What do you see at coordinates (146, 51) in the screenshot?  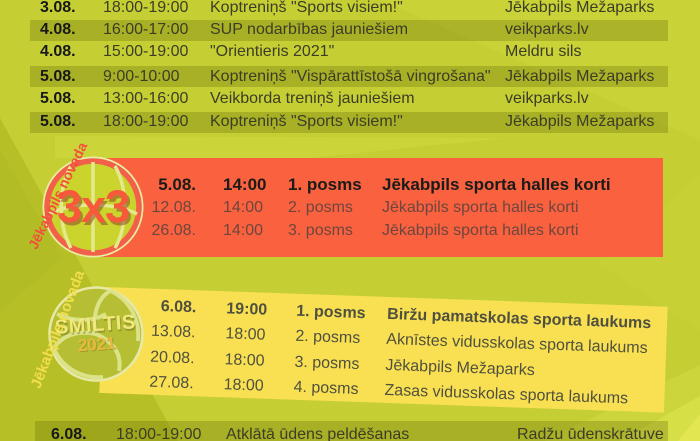 I see `event-time: 15:00-19:00` at bounding box center [146, 51].